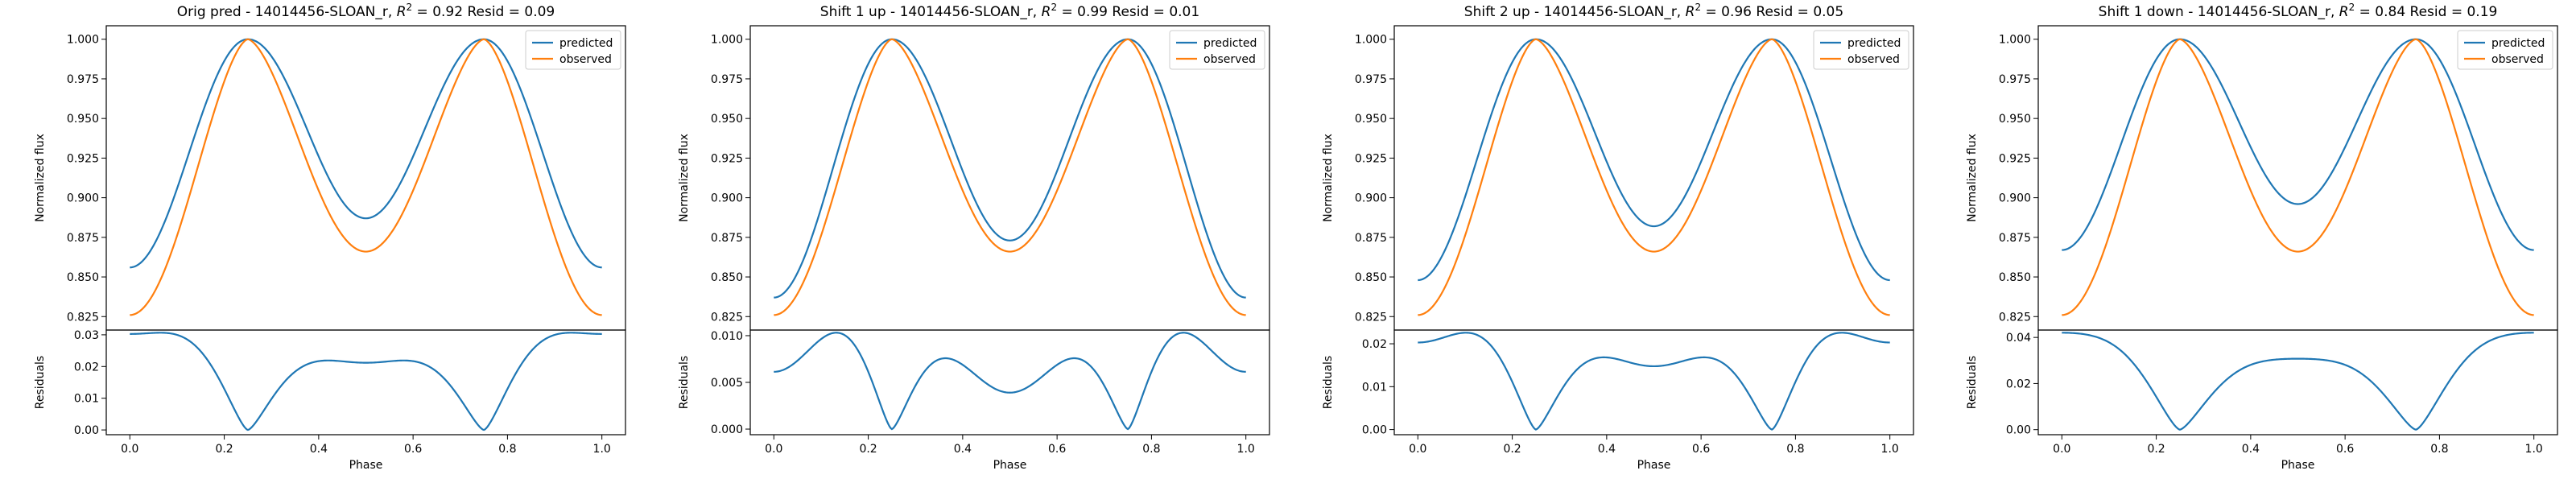 The width and height of the screenshot is (2576, 483). Describe the element at coordinates (1575, 12) in the screenshot. I see `title-prefix: Shift 2 up - 14014456-SLOAN_r,` at that location.